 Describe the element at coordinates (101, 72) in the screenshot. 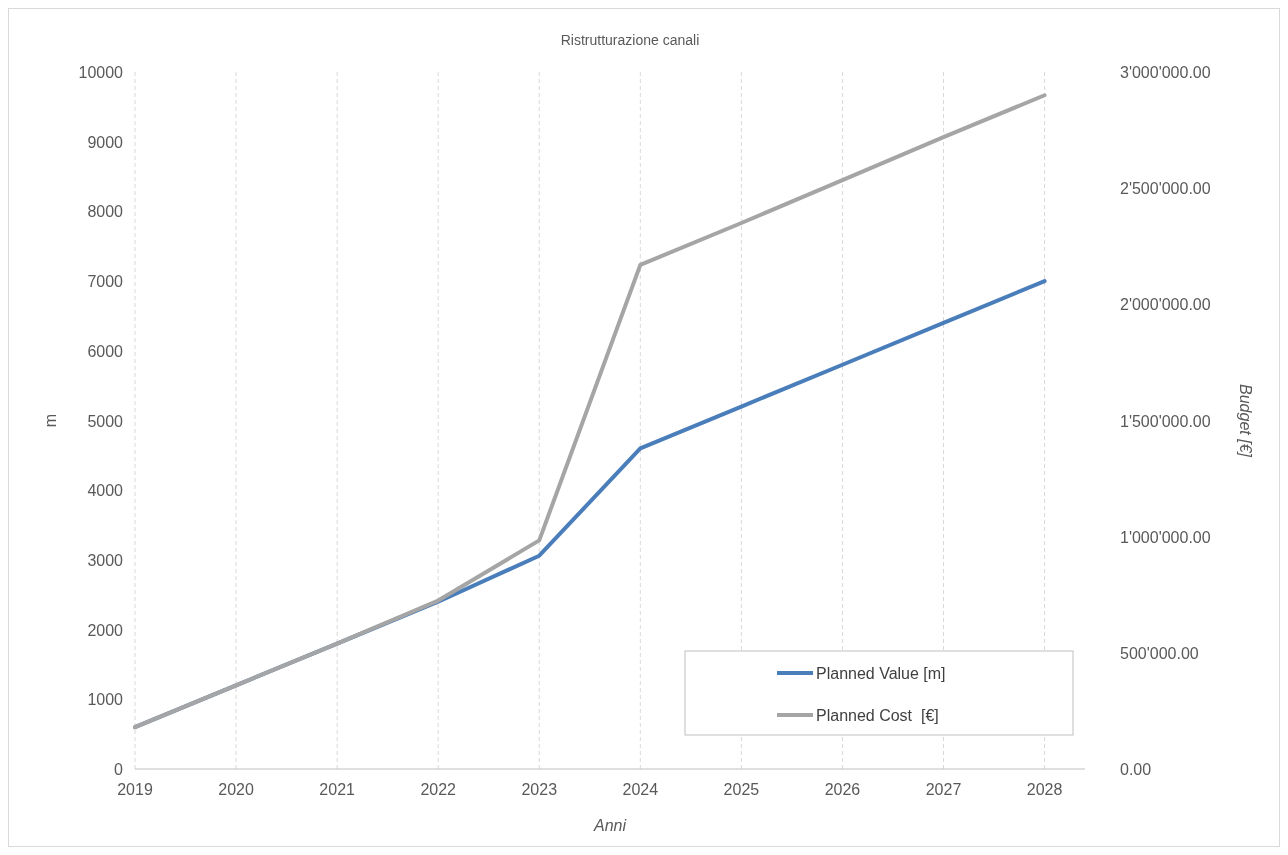

I see `y-tick-label: 10000` at that location.